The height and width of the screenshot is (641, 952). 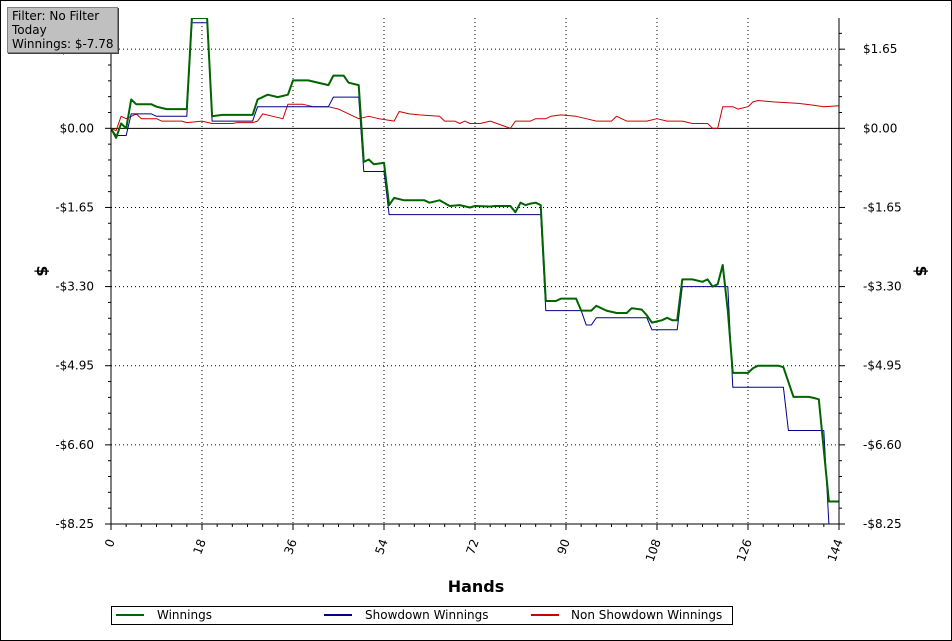 I want to click on legend-item-winnings: Winnings, so click(x=212, y=615).